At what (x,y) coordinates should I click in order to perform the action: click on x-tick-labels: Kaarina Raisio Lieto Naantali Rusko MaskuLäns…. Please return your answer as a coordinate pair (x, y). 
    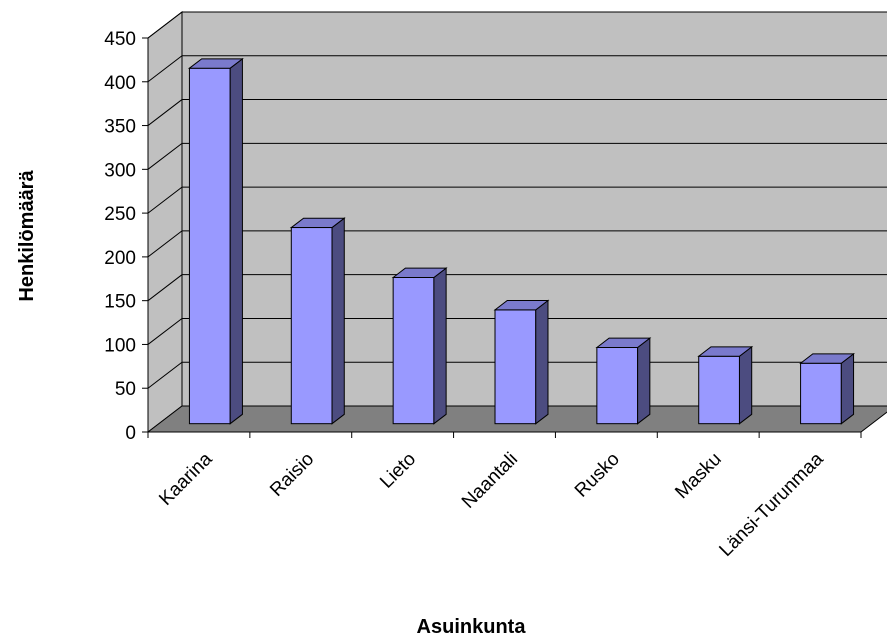
    Looking at the image, I should click on (491, 504).